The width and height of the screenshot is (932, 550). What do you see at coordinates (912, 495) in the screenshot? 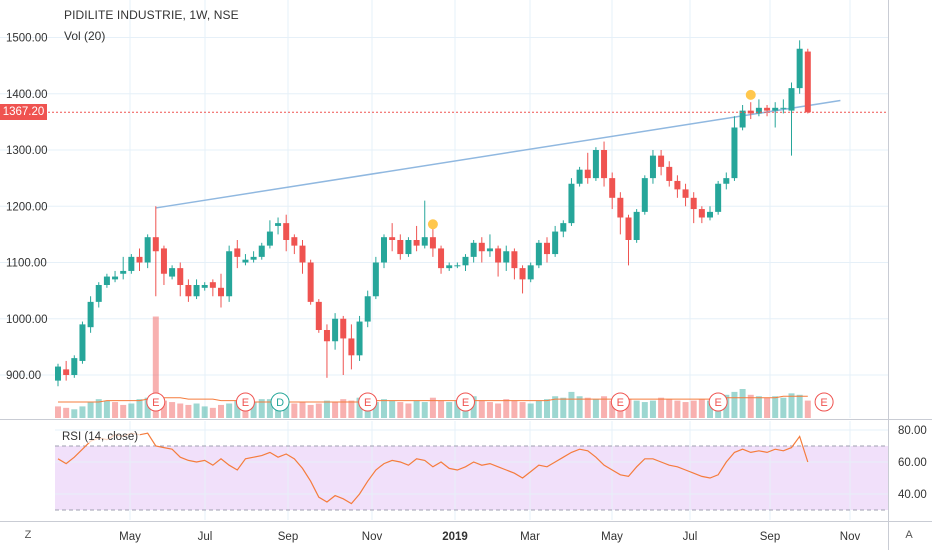
I see `rsi-tick-label: 40.00` at bounding box center [912, 495].